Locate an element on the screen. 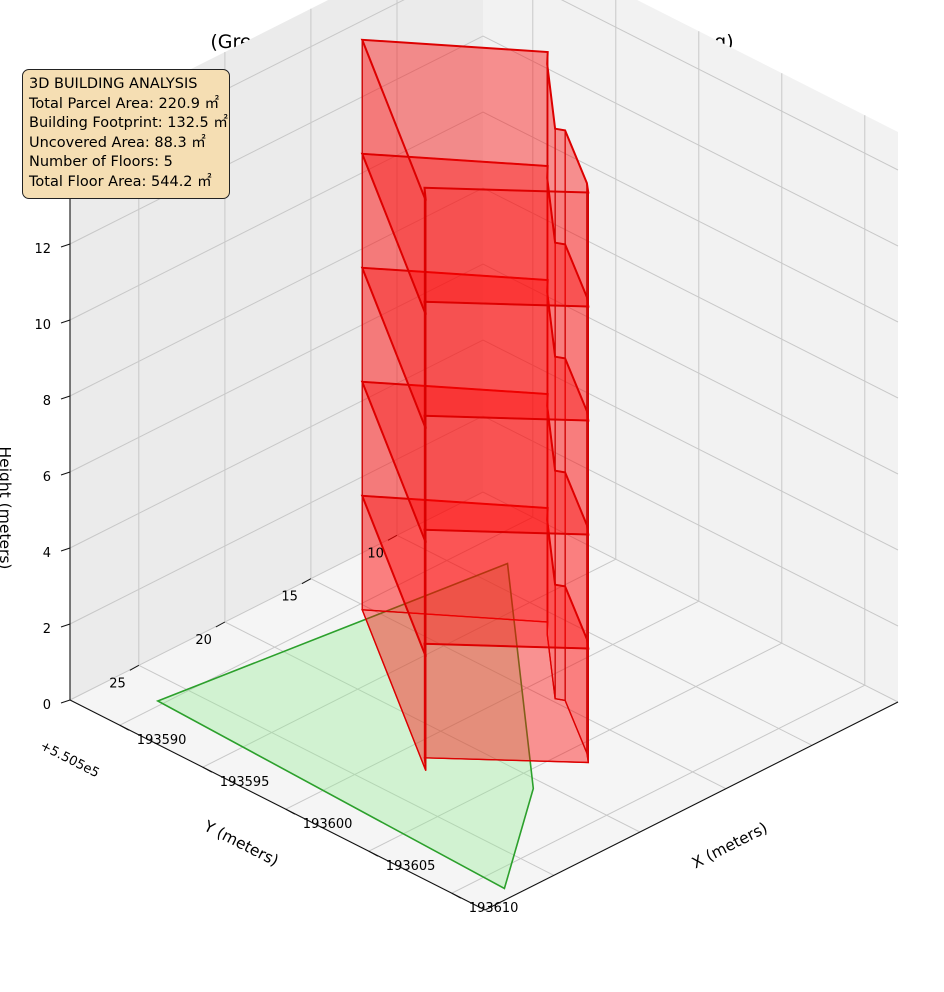 The image size is (944, 992). y-axis-offset-label: +5.505e5 is located at coordinates (69, 760).